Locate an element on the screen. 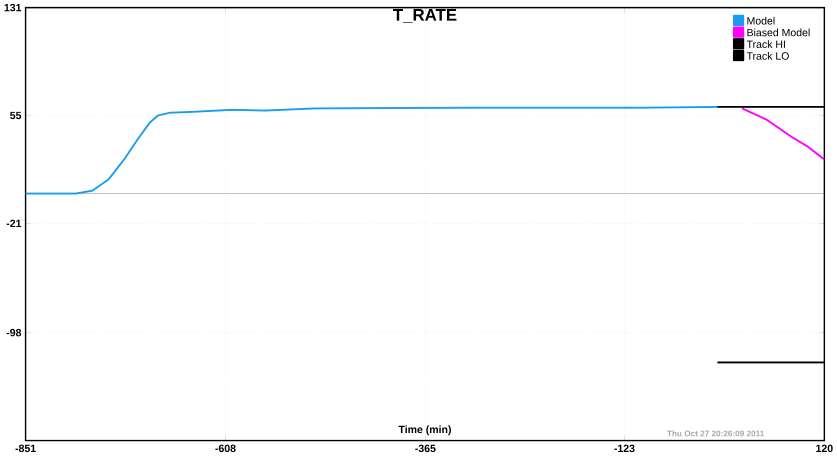 Image resolution: width=837 pixels, height=456 pixels. legend-label: Track HI is located at coordinates (765, 44).